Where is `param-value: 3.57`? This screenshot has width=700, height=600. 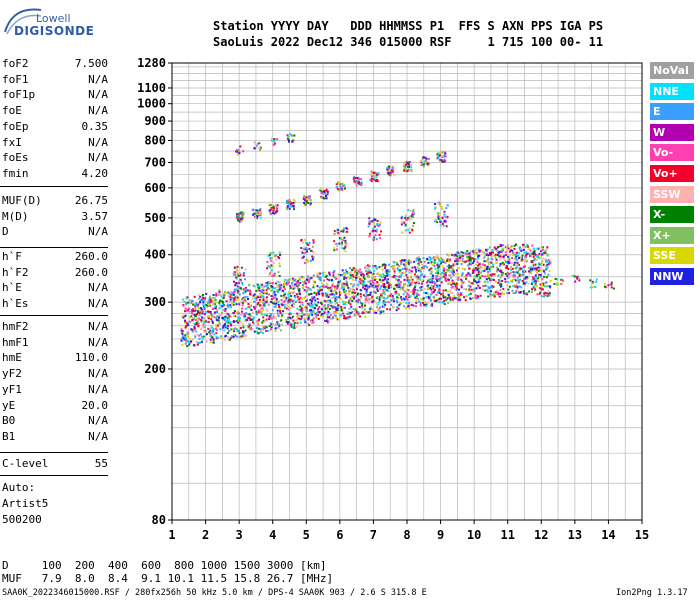
param-value: 3.57 is located at coordinates (95, 216).